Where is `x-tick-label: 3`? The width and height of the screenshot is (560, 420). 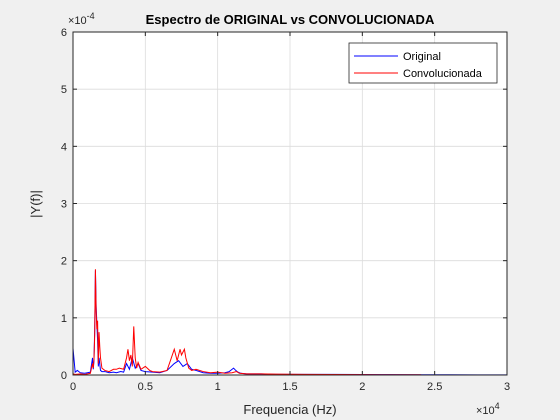
x-tick-label: 3 is located at coordinates (507, 387).